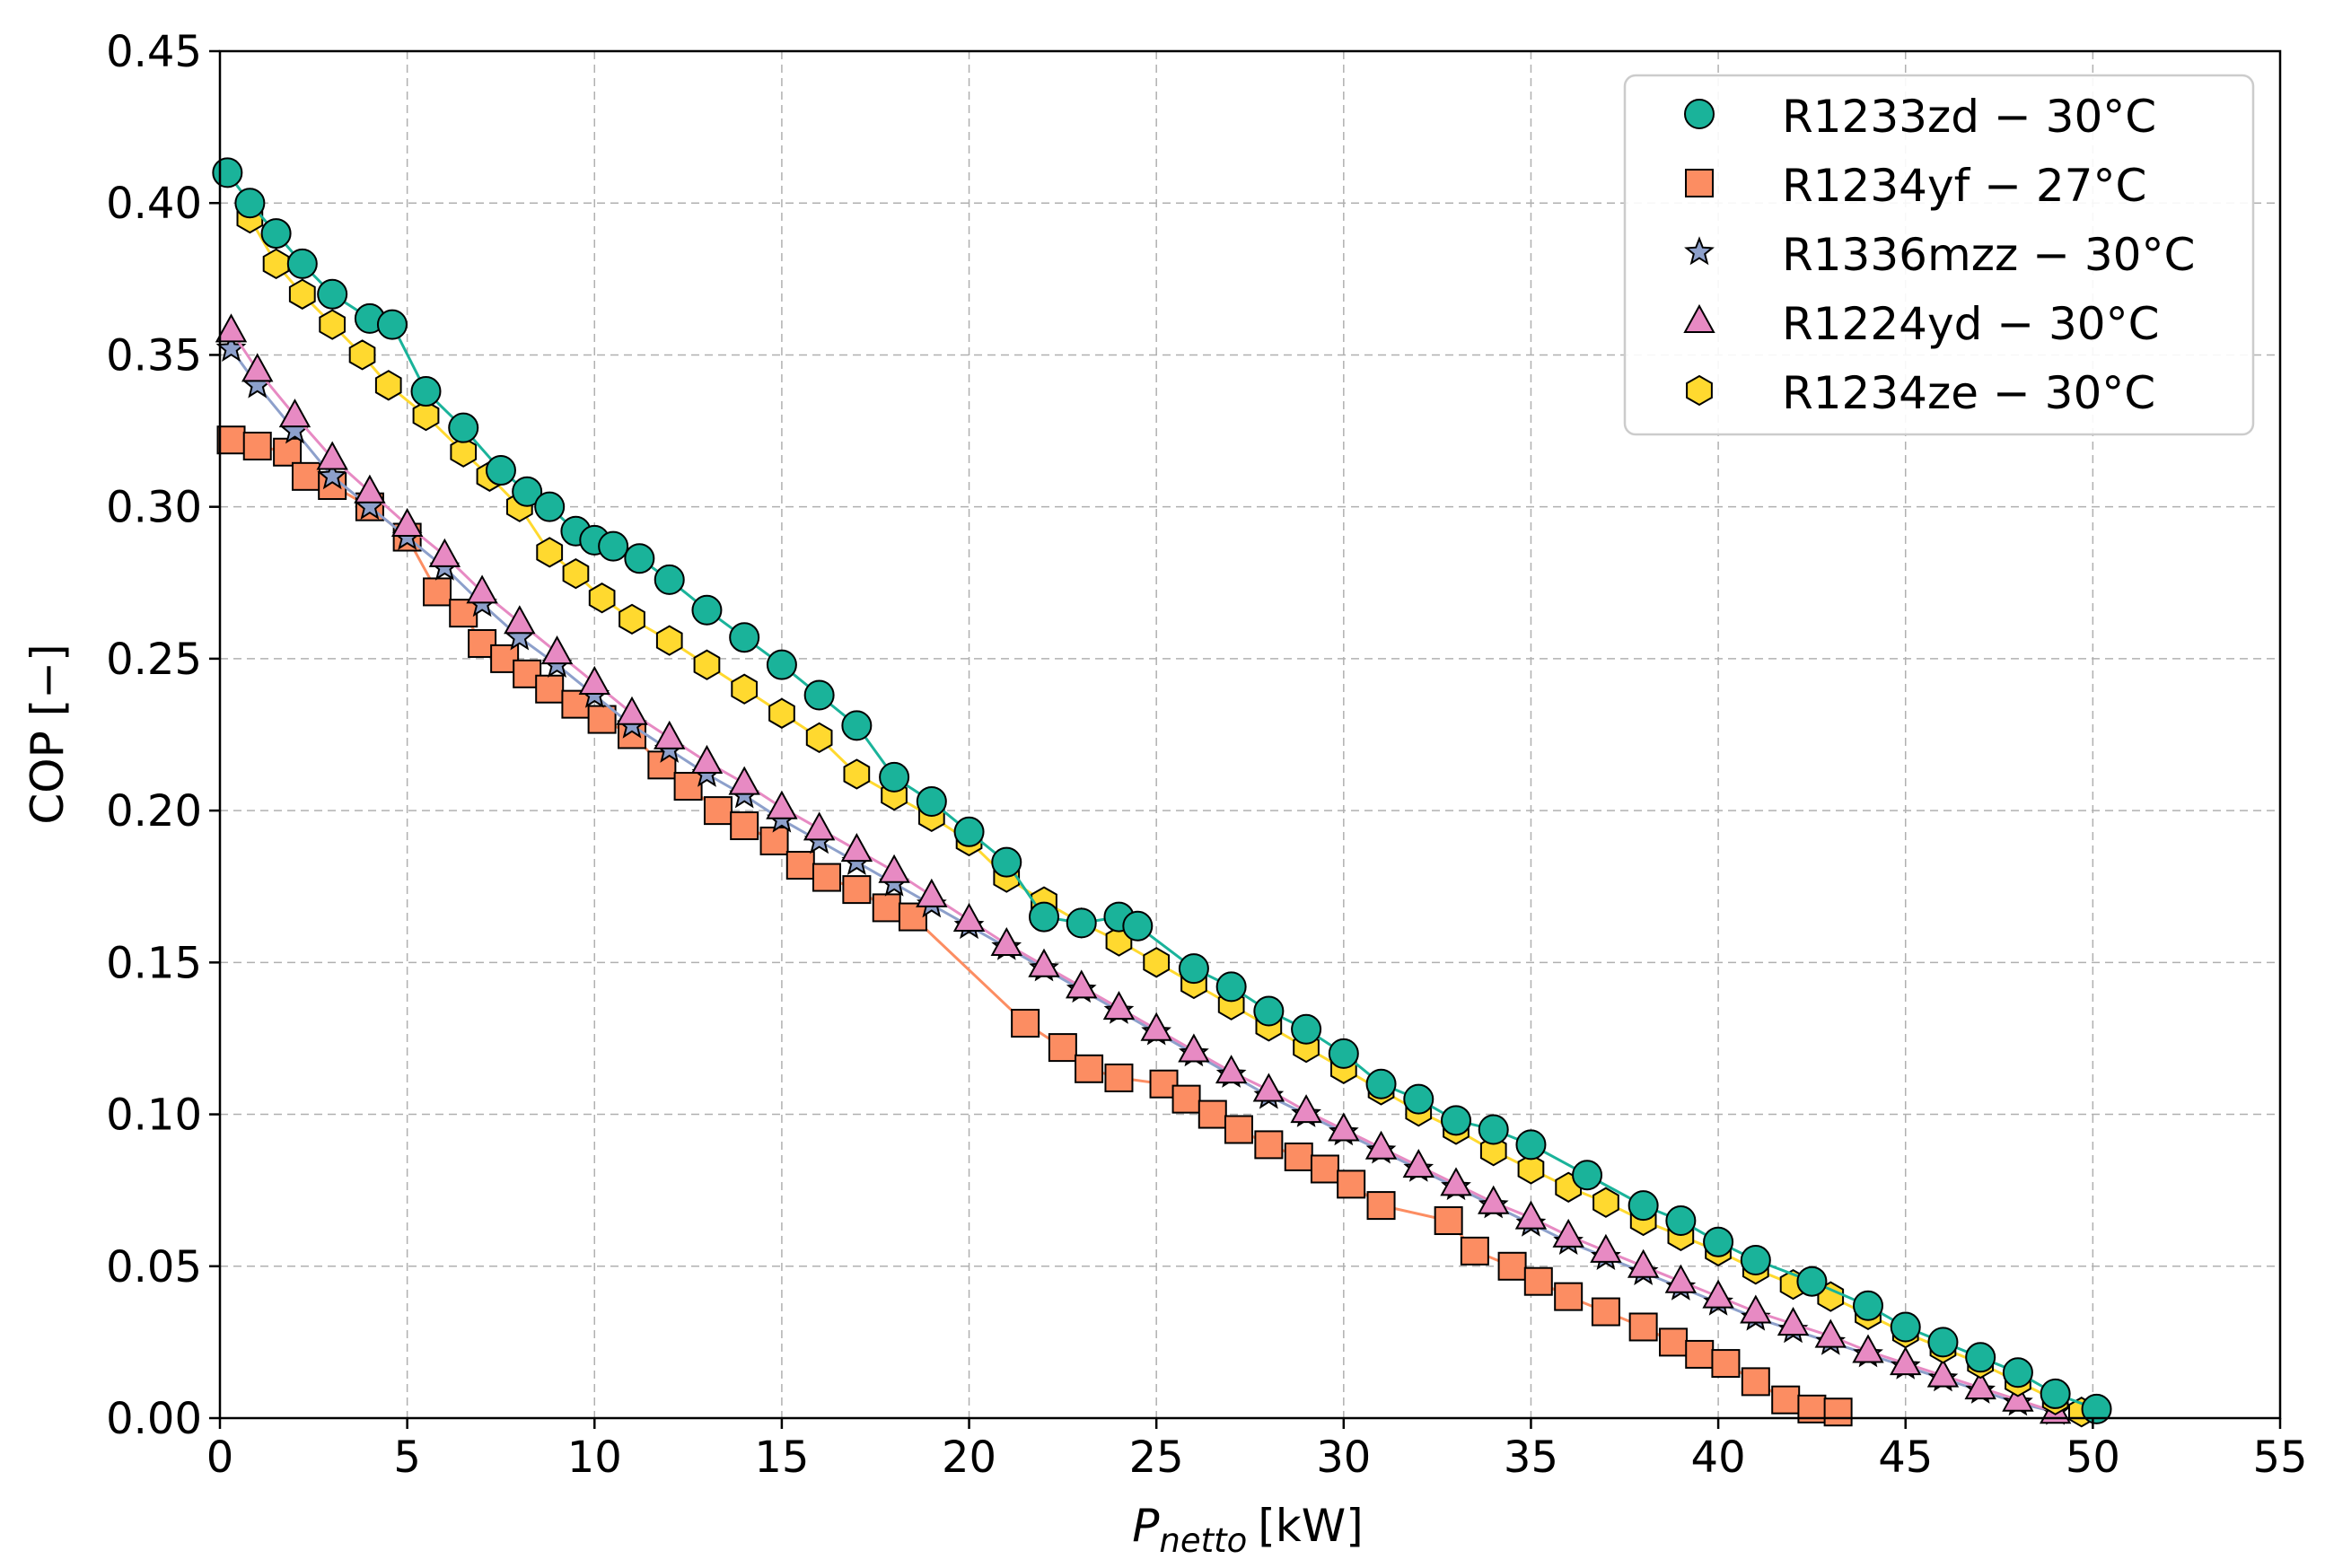 This screenshot has width=2325, height=1568. What do you see at coordinates (1988, 255) in the screenshot?
I see `legend-label-r1336mzz: R1336mzz − 30°C` at bounding box center [1988, 255].